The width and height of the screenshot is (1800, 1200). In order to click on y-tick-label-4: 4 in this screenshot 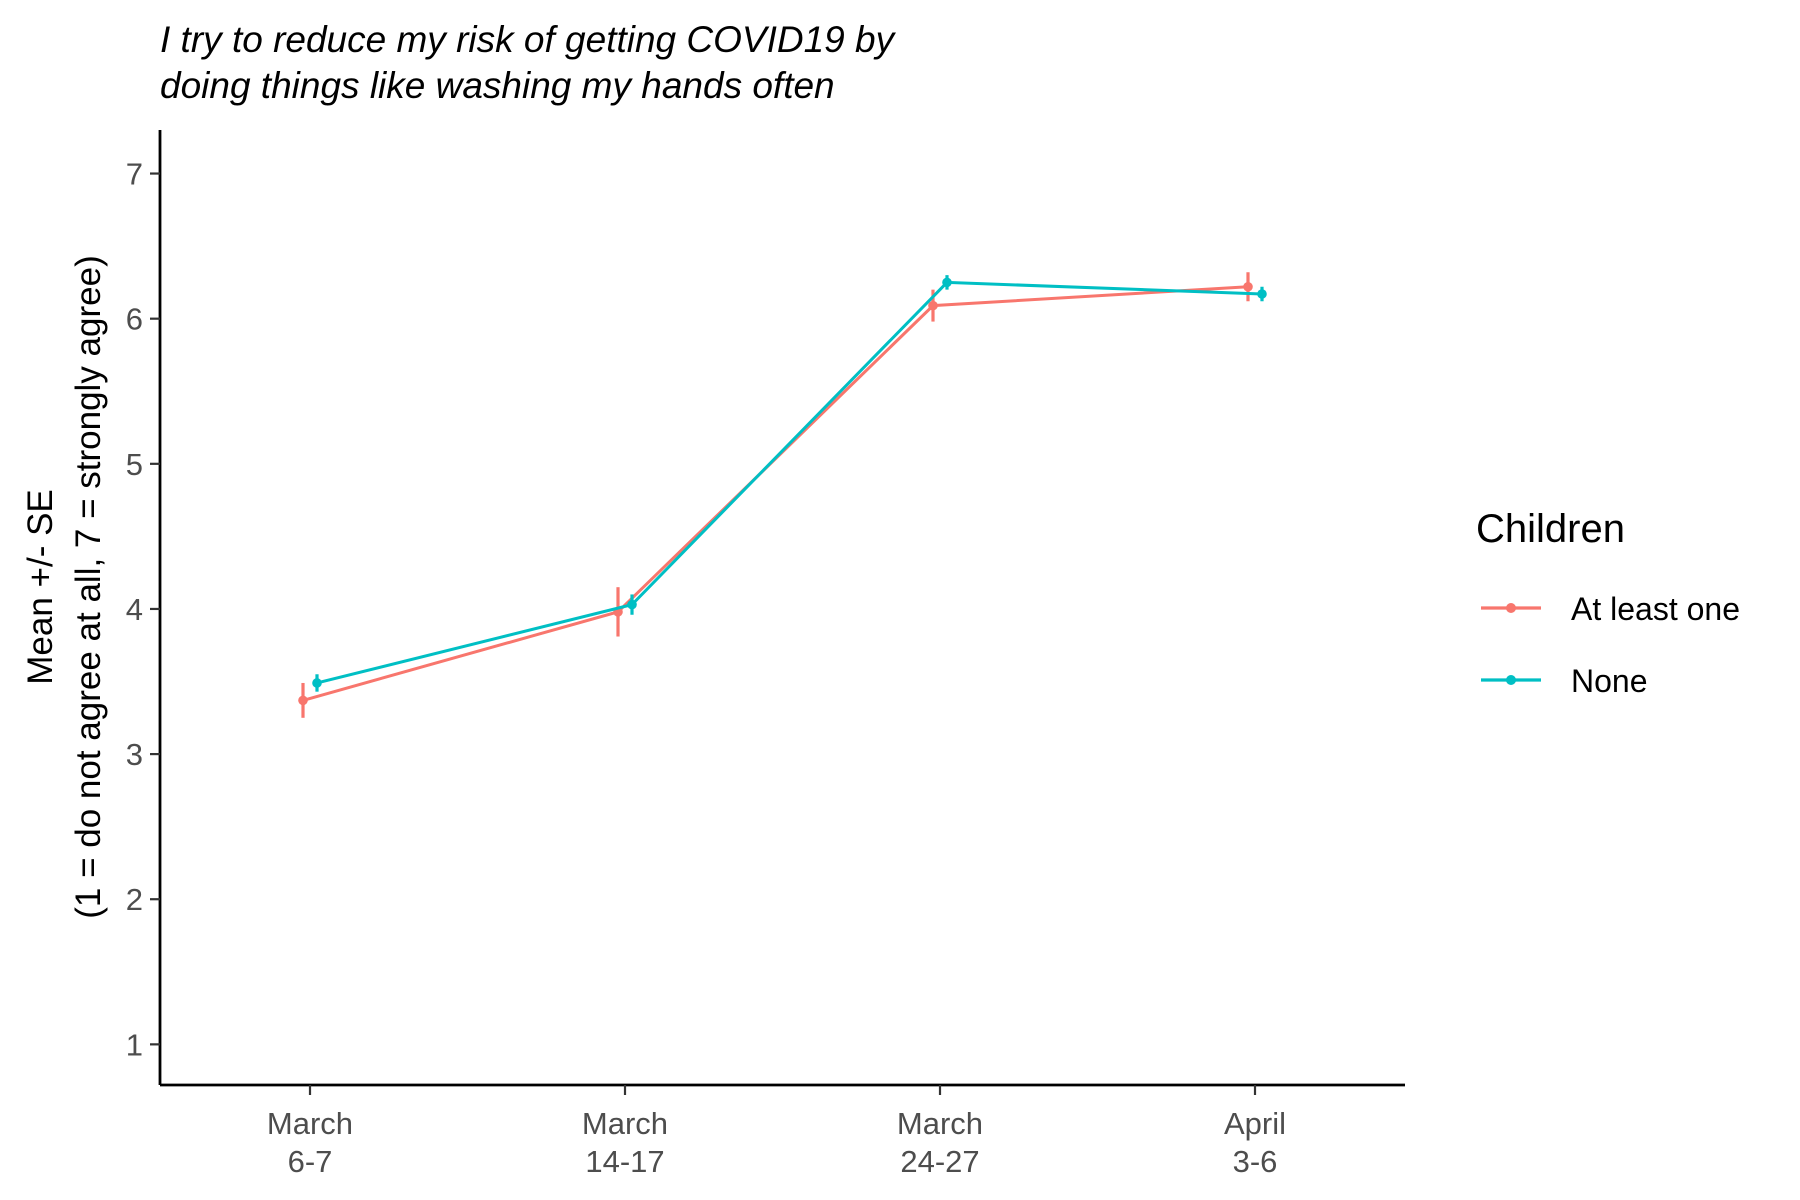, I will do `click(134, 609)`.